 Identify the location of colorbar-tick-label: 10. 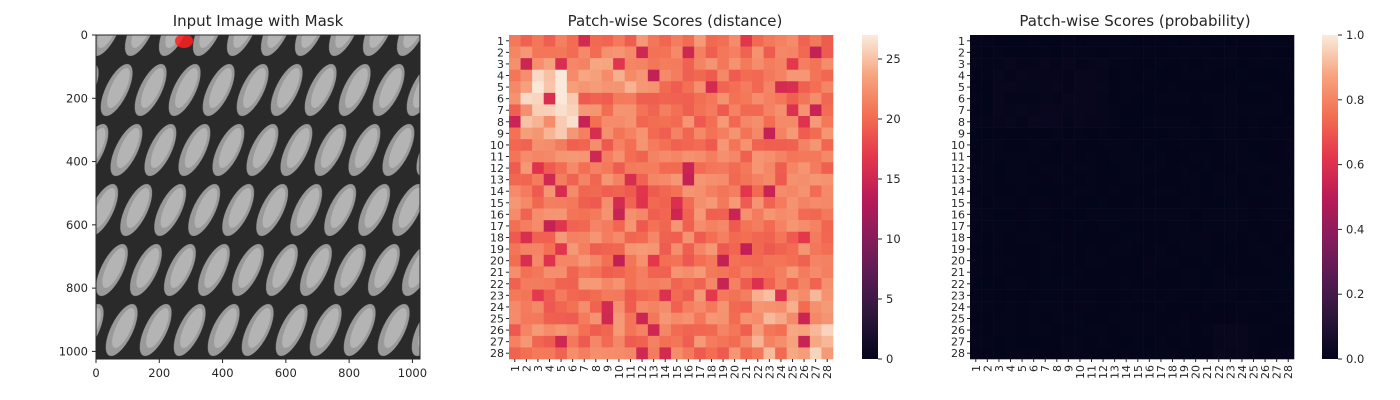
(893, 239).